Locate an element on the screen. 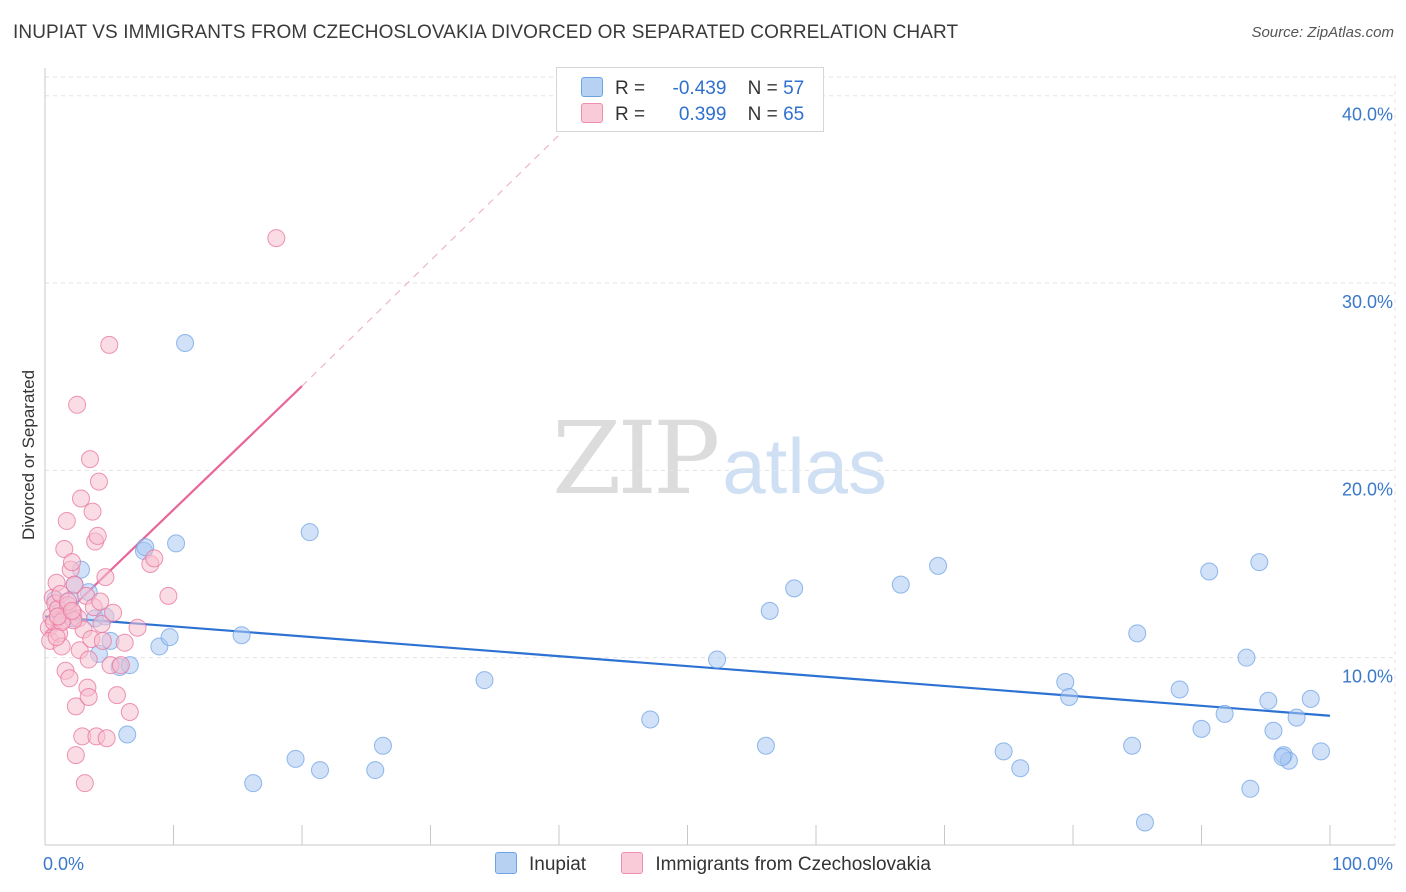 The height and width of the screenshot is (892, 1406). watermark: ZIPatlas is located at coordinates (719, 458).